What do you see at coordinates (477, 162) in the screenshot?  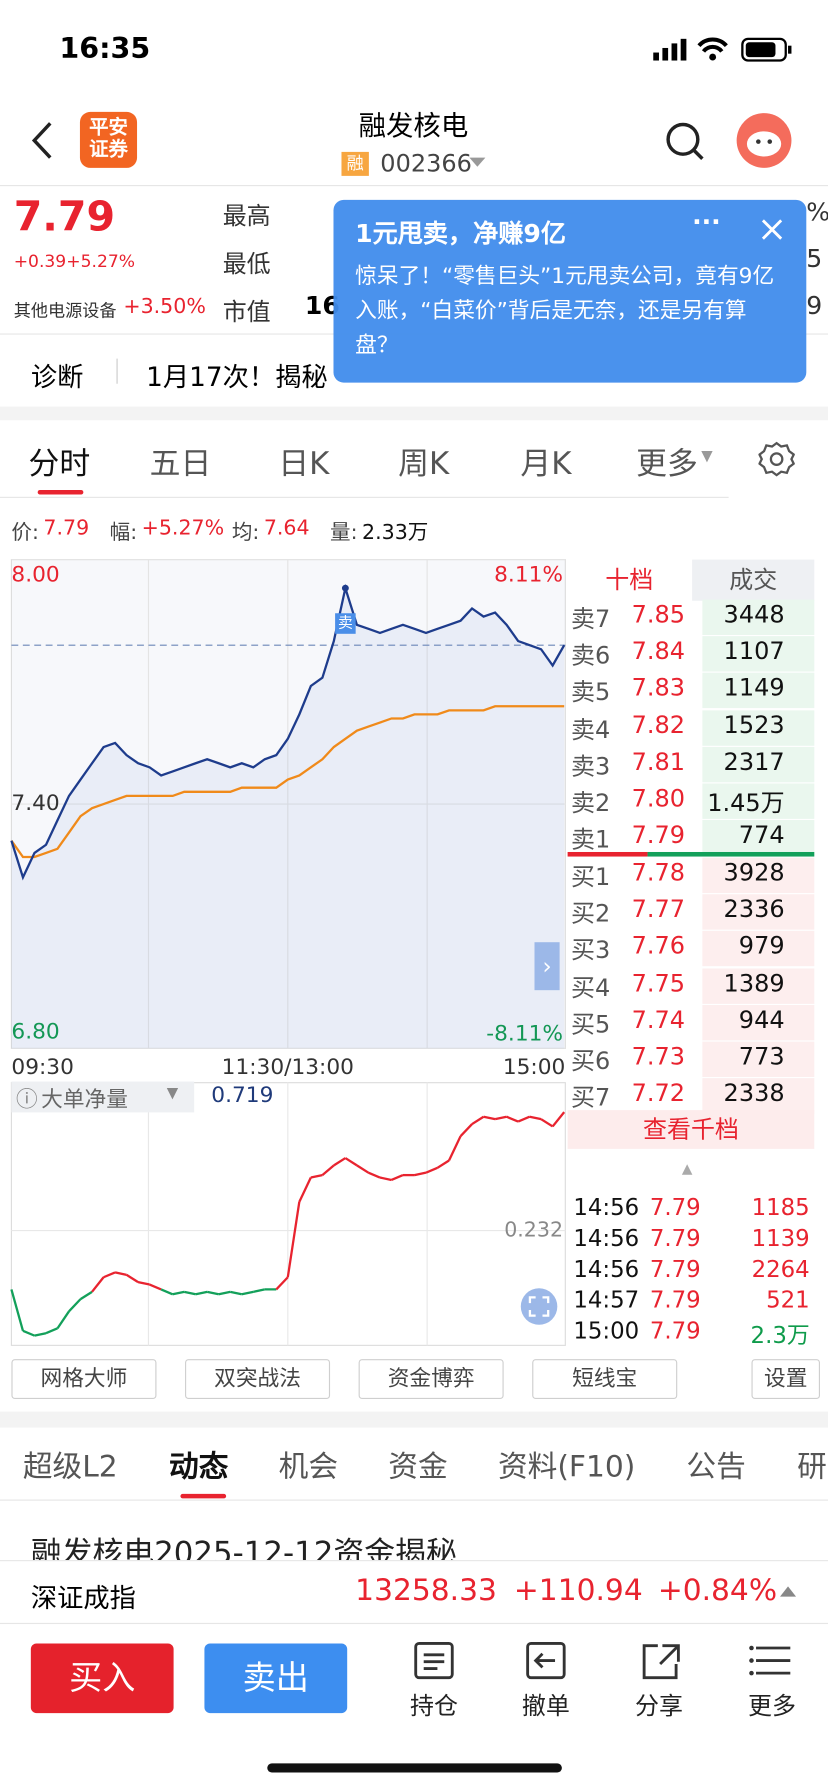 I see `code-dropdown` at bounding box center [477, 162].